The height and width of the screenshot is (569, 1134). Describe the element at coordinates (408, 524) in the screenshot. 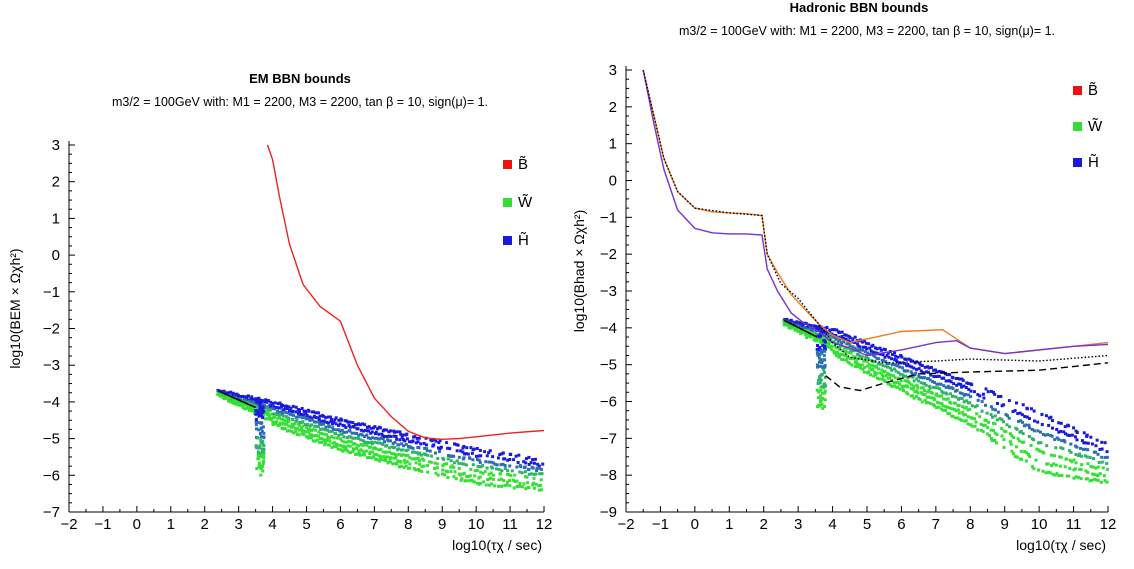

I see `em-x-tick-label: 8` at that location.